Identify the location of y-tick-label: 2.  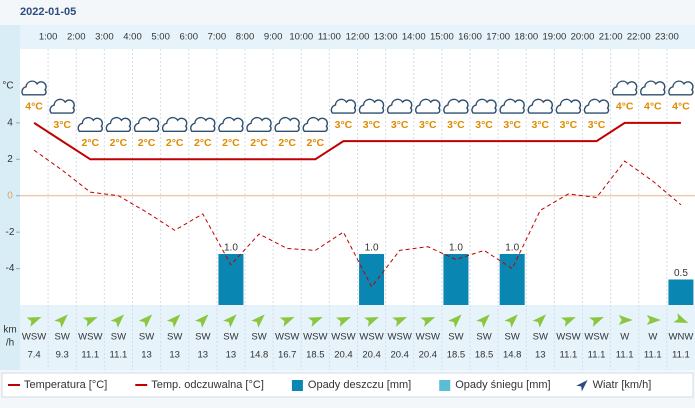
(10, 159).